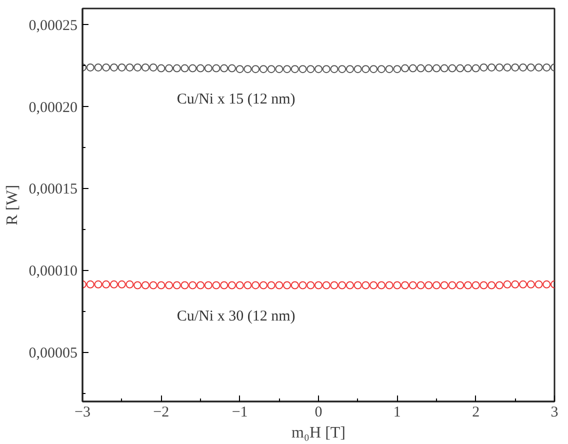  What do you see at coordinates (53, 108) in the screenshot?
I see `y-tick-label: 0,00020` at bounding box center [53, 108].